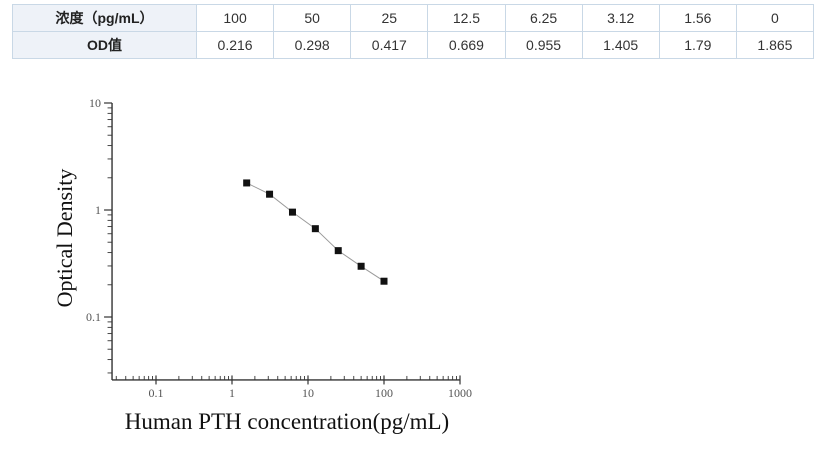  Describe the element at coordinates (104, 18) in the screenshot. I see `row-header-concentration: 浓度（pg/mL）` at that location.